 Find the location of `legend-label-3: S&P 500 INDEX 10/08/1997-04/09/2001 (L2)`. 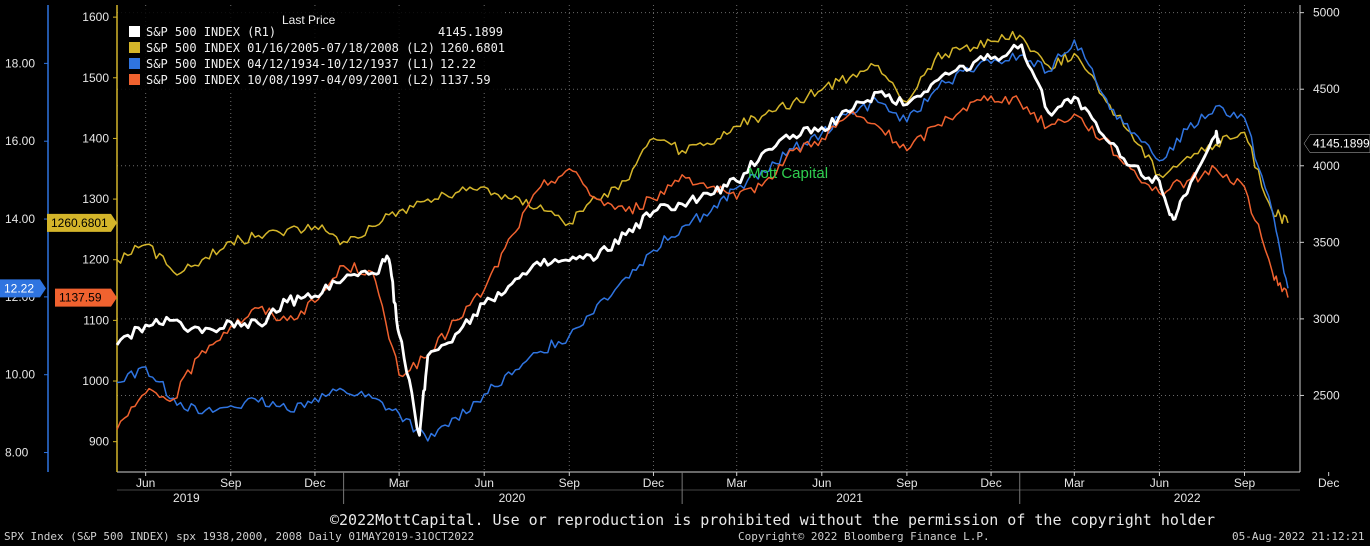

legend-label-3: S&P 500 INDEX 10/08/1997-04/09/2001 (L2) is located at coordinates (290, 80).